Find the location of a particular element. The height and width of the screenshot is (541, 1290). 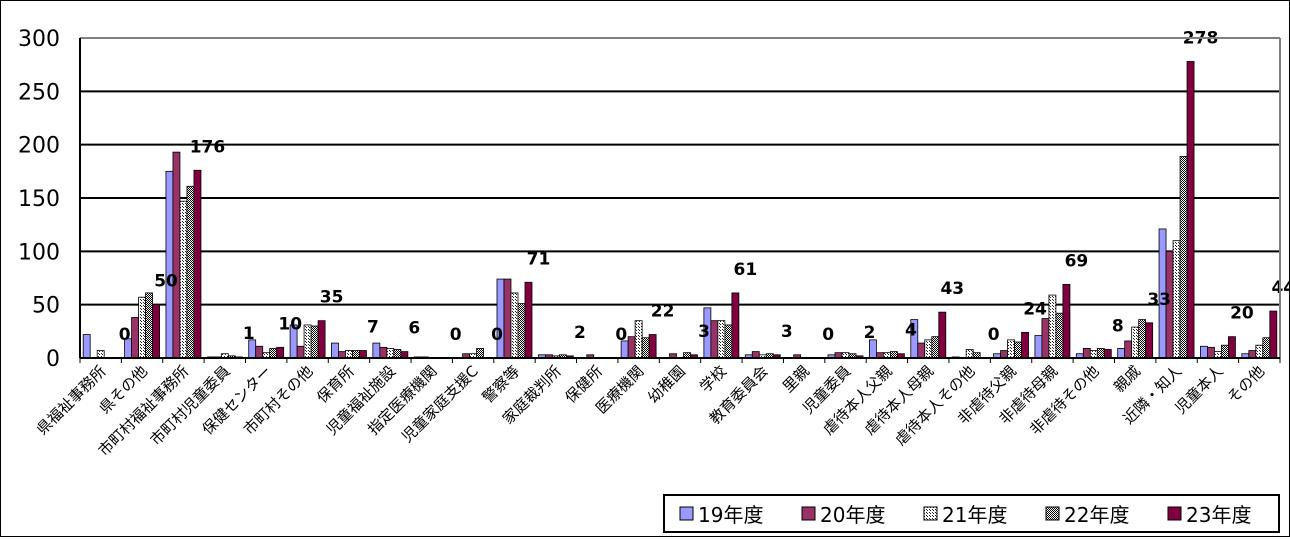

legend-label: 21年度 is located at coordinates (974, 515).